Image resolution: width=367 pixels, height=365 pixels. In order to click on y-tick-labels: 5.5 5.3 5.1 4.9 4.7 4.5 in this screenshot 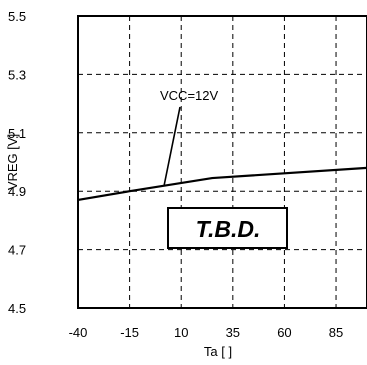, I will do `click(17, 162)`.